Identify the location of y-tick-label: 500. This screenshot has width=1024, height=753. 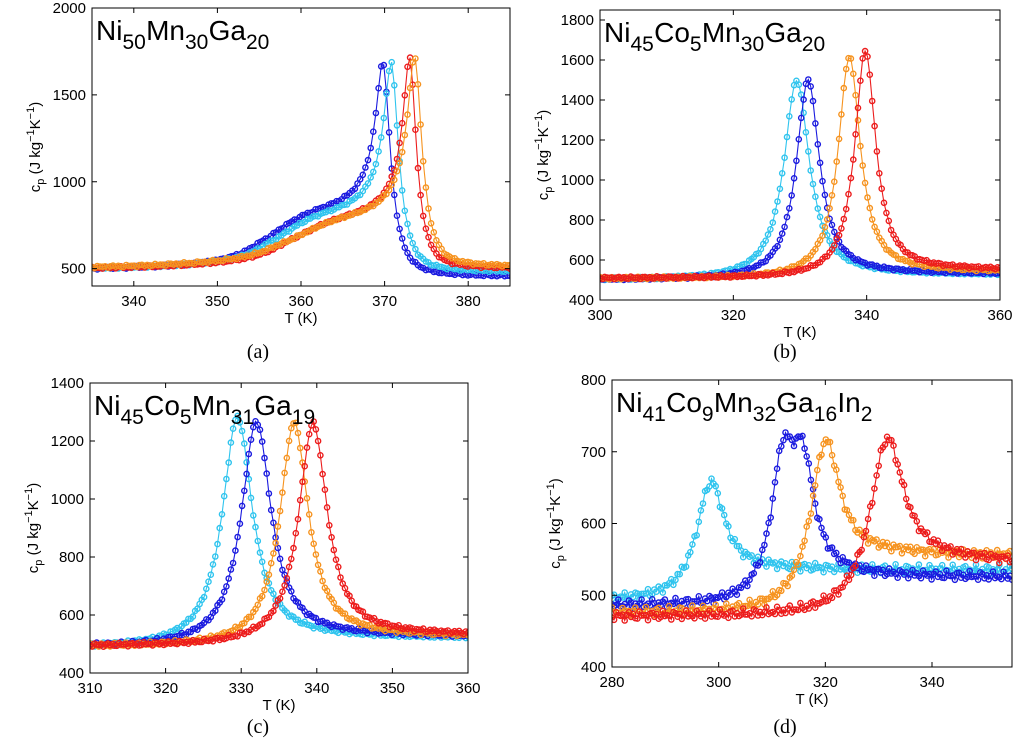
(593, 595).